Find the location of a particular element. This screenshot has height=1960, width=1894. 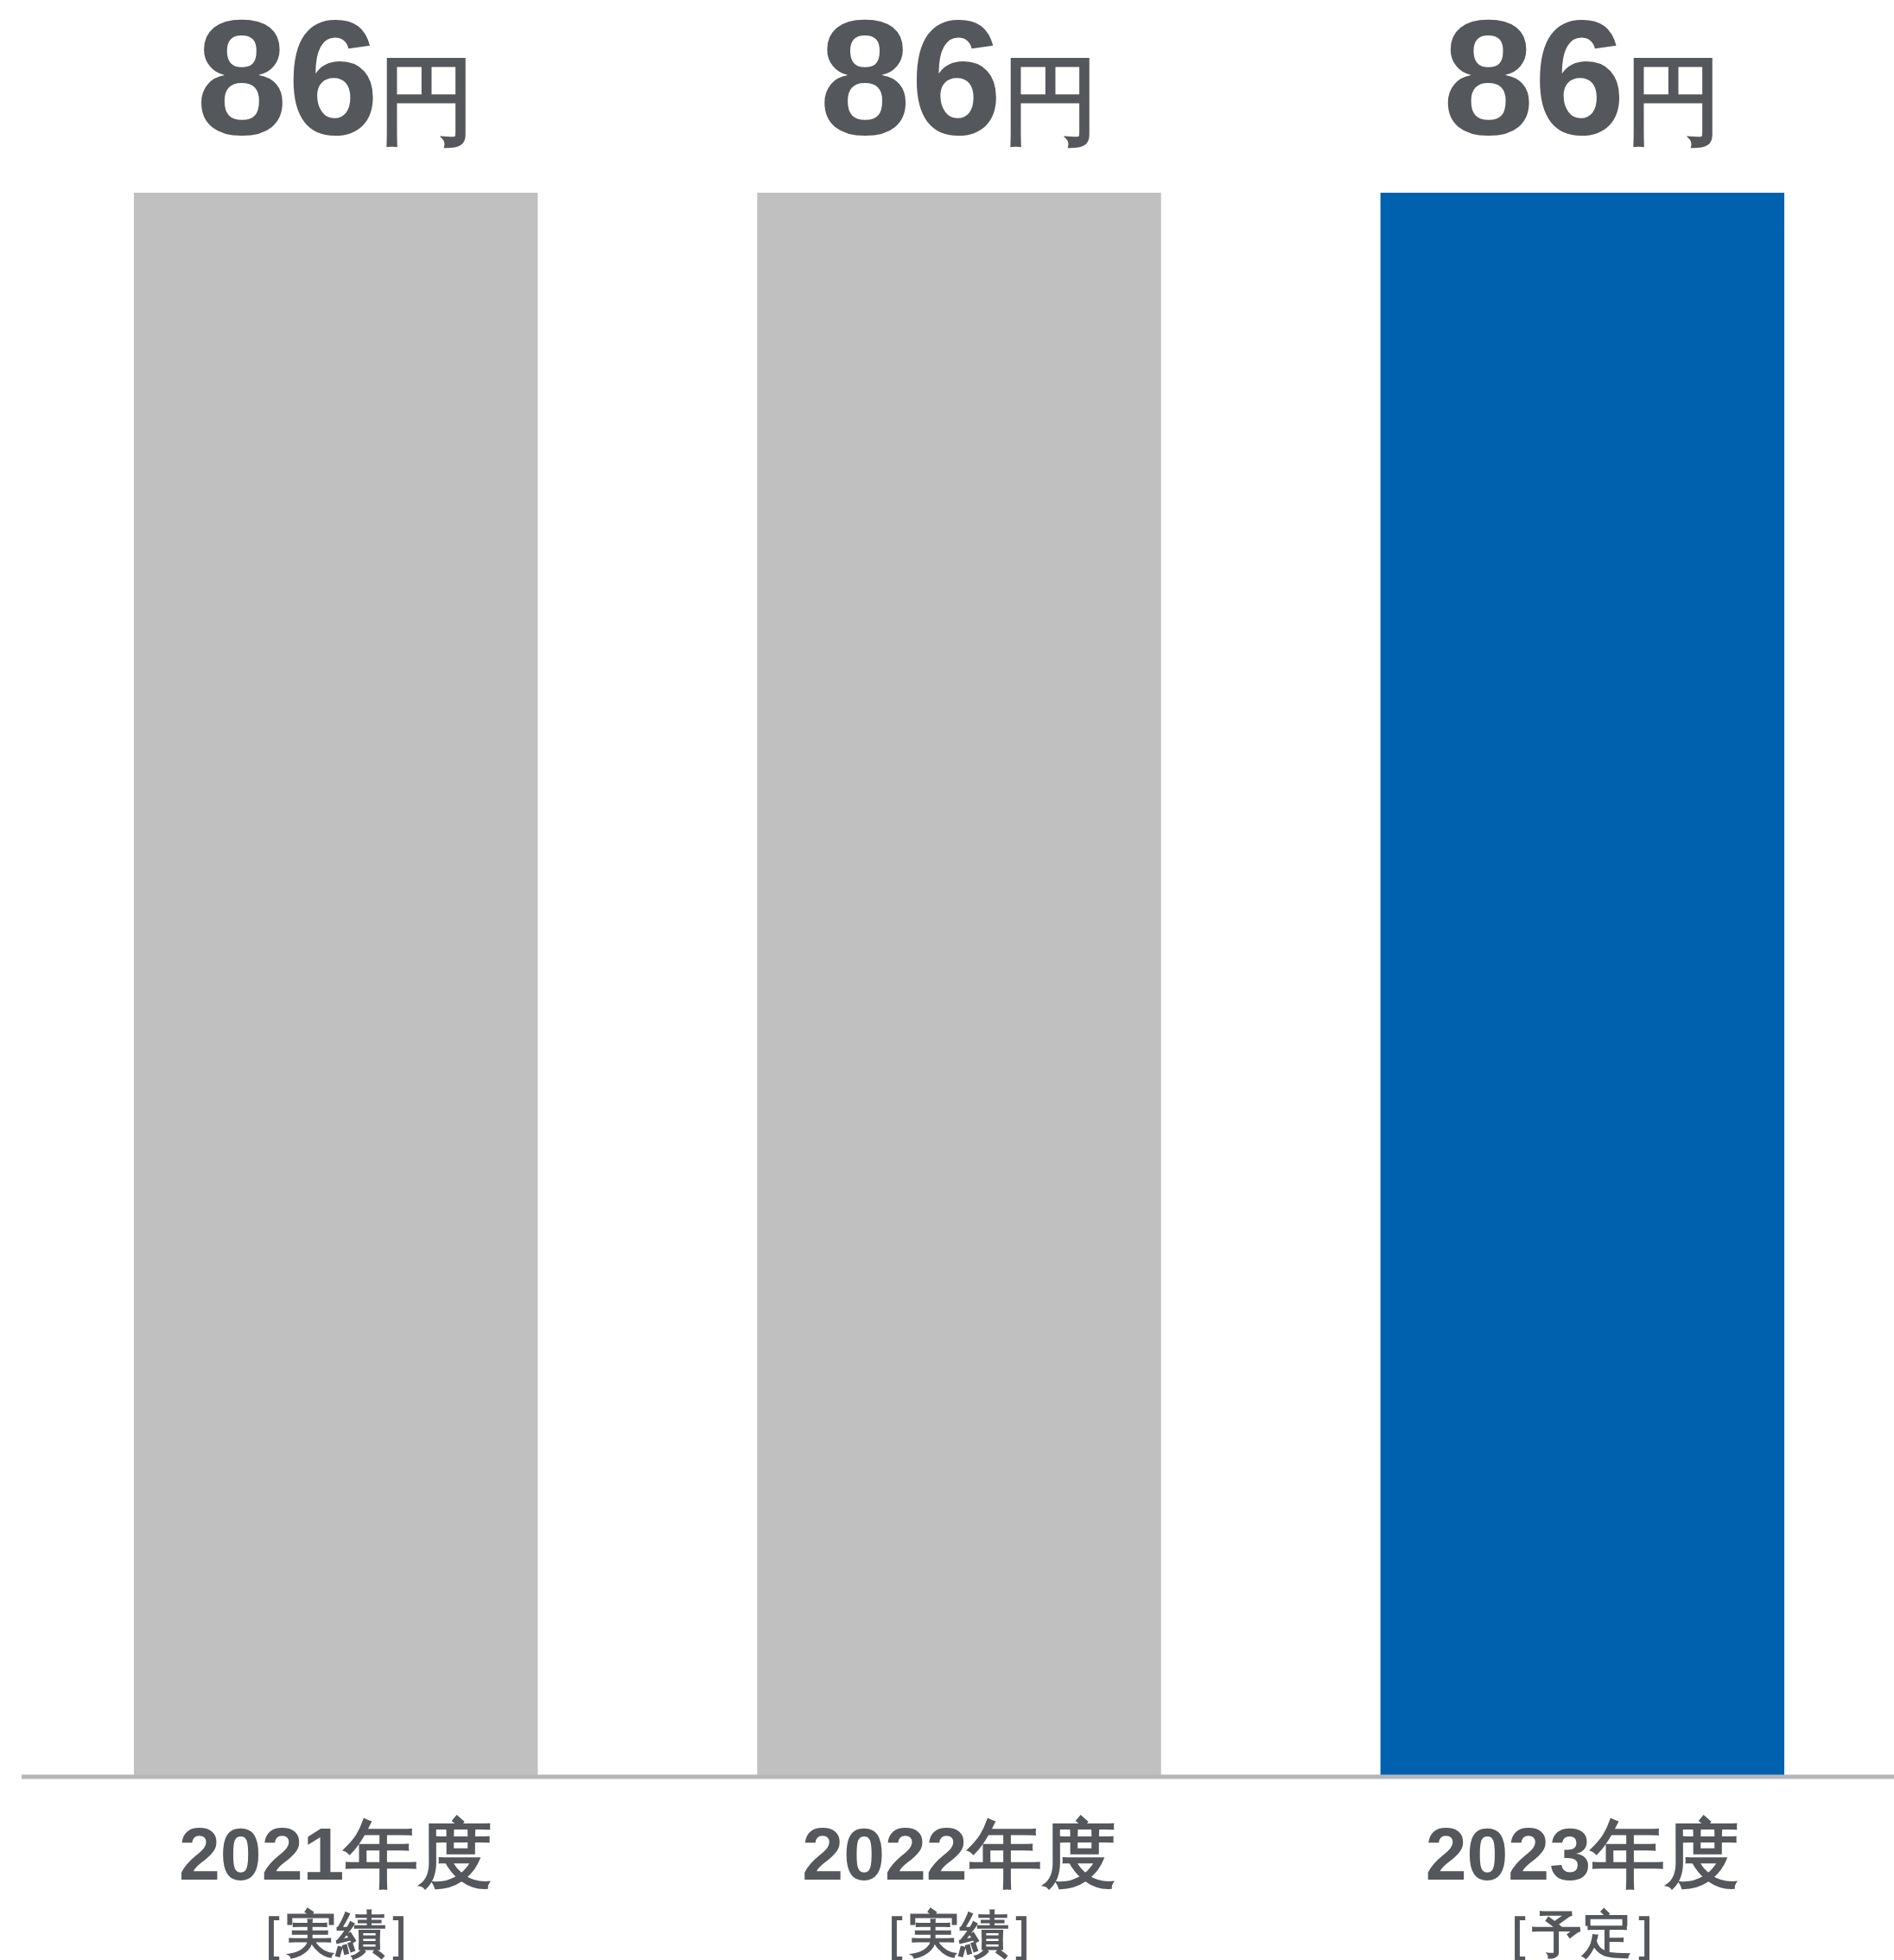

x-tick-label: 2021年度［実績］ is located at coordinates (336, 1886).